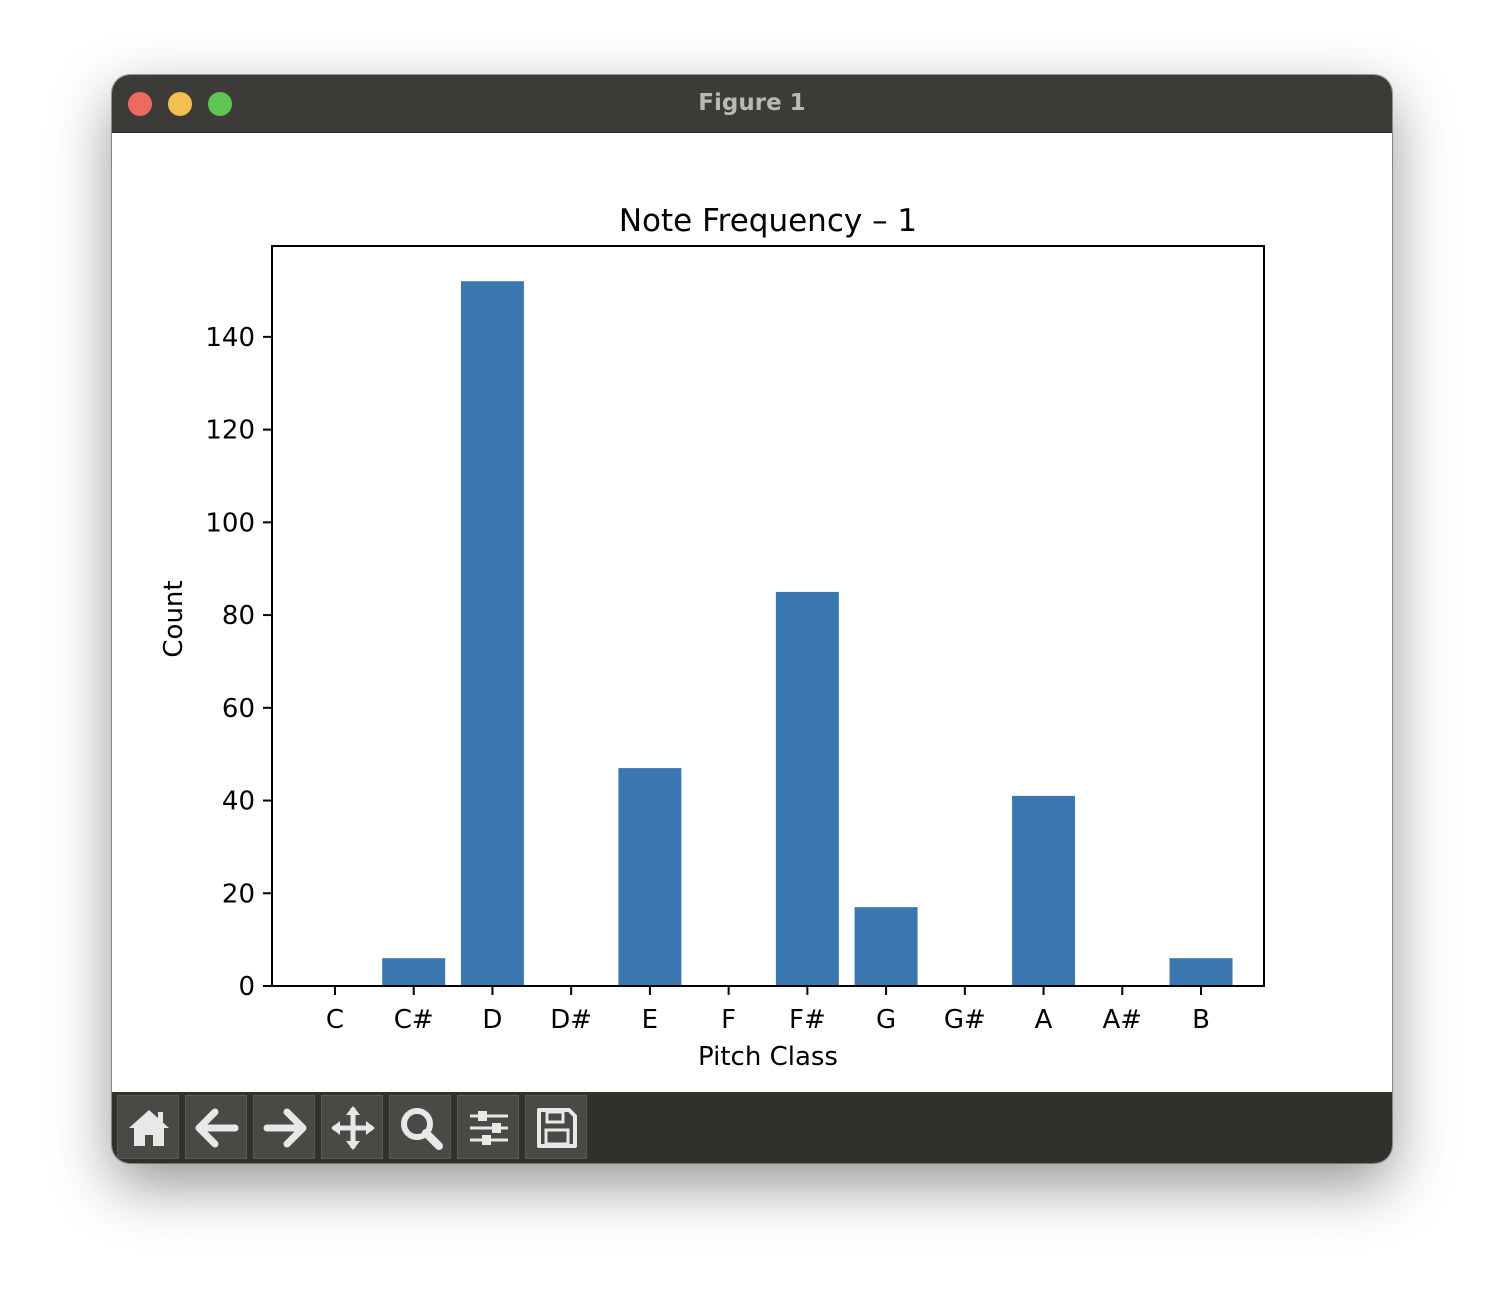 This screenshot has width=1504, height=1312. I want to click on y-tick-label: 60, so click(238, 709).